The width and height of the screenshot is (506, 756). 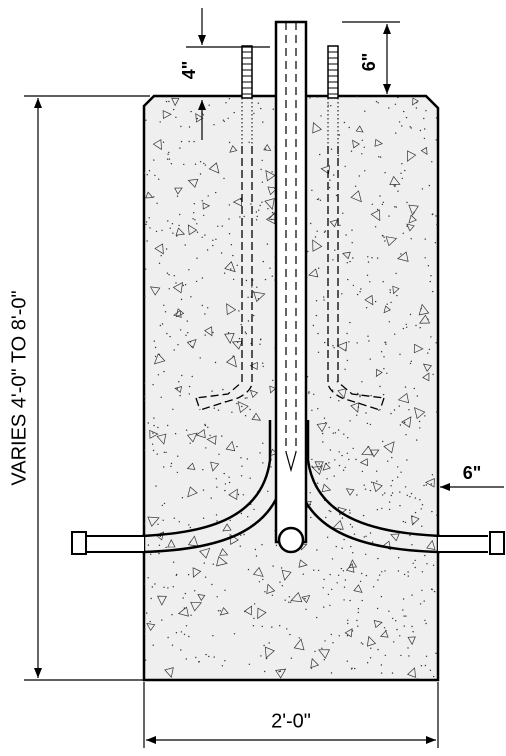 What do you see at coordinates (228, 74) in the screenshot?
I see `dimension-top-clearance` at bounding box center [228, 74].